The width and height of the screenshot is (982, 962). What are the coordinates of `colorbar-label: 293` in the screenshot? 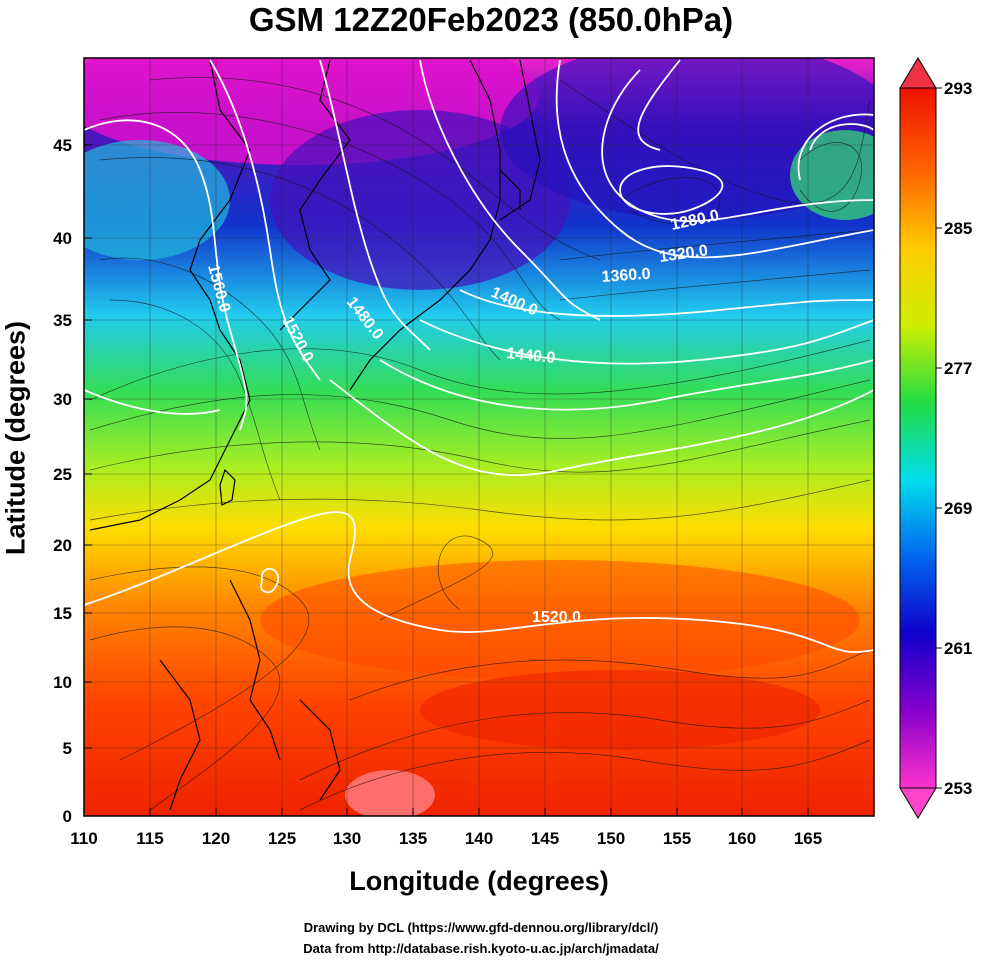 It's located at (958, 88).